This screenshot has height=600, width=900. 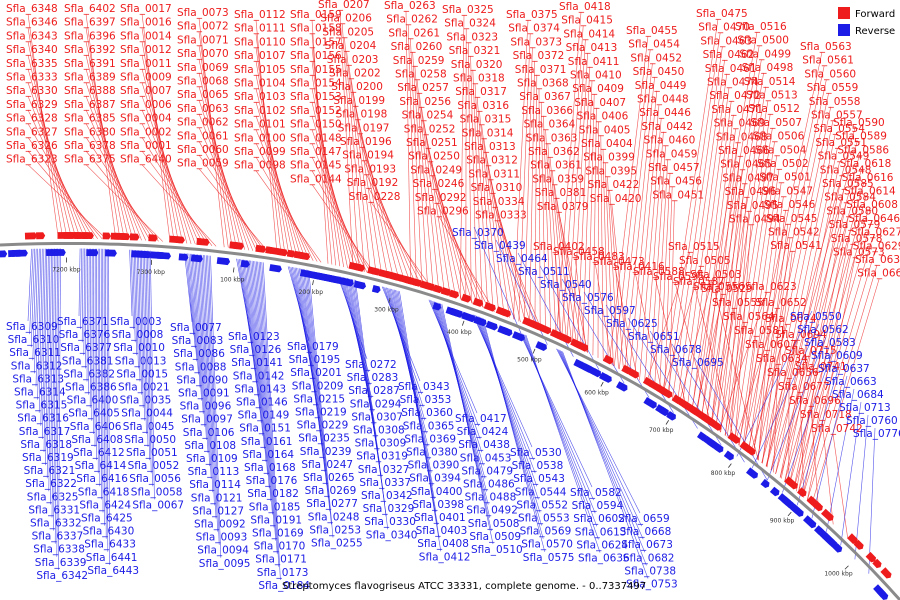 What do you see at coordinates (417, 47) in the screenshot?
I see `forward-gene-label: Sfla_0260` at bounding box center [417, 47].